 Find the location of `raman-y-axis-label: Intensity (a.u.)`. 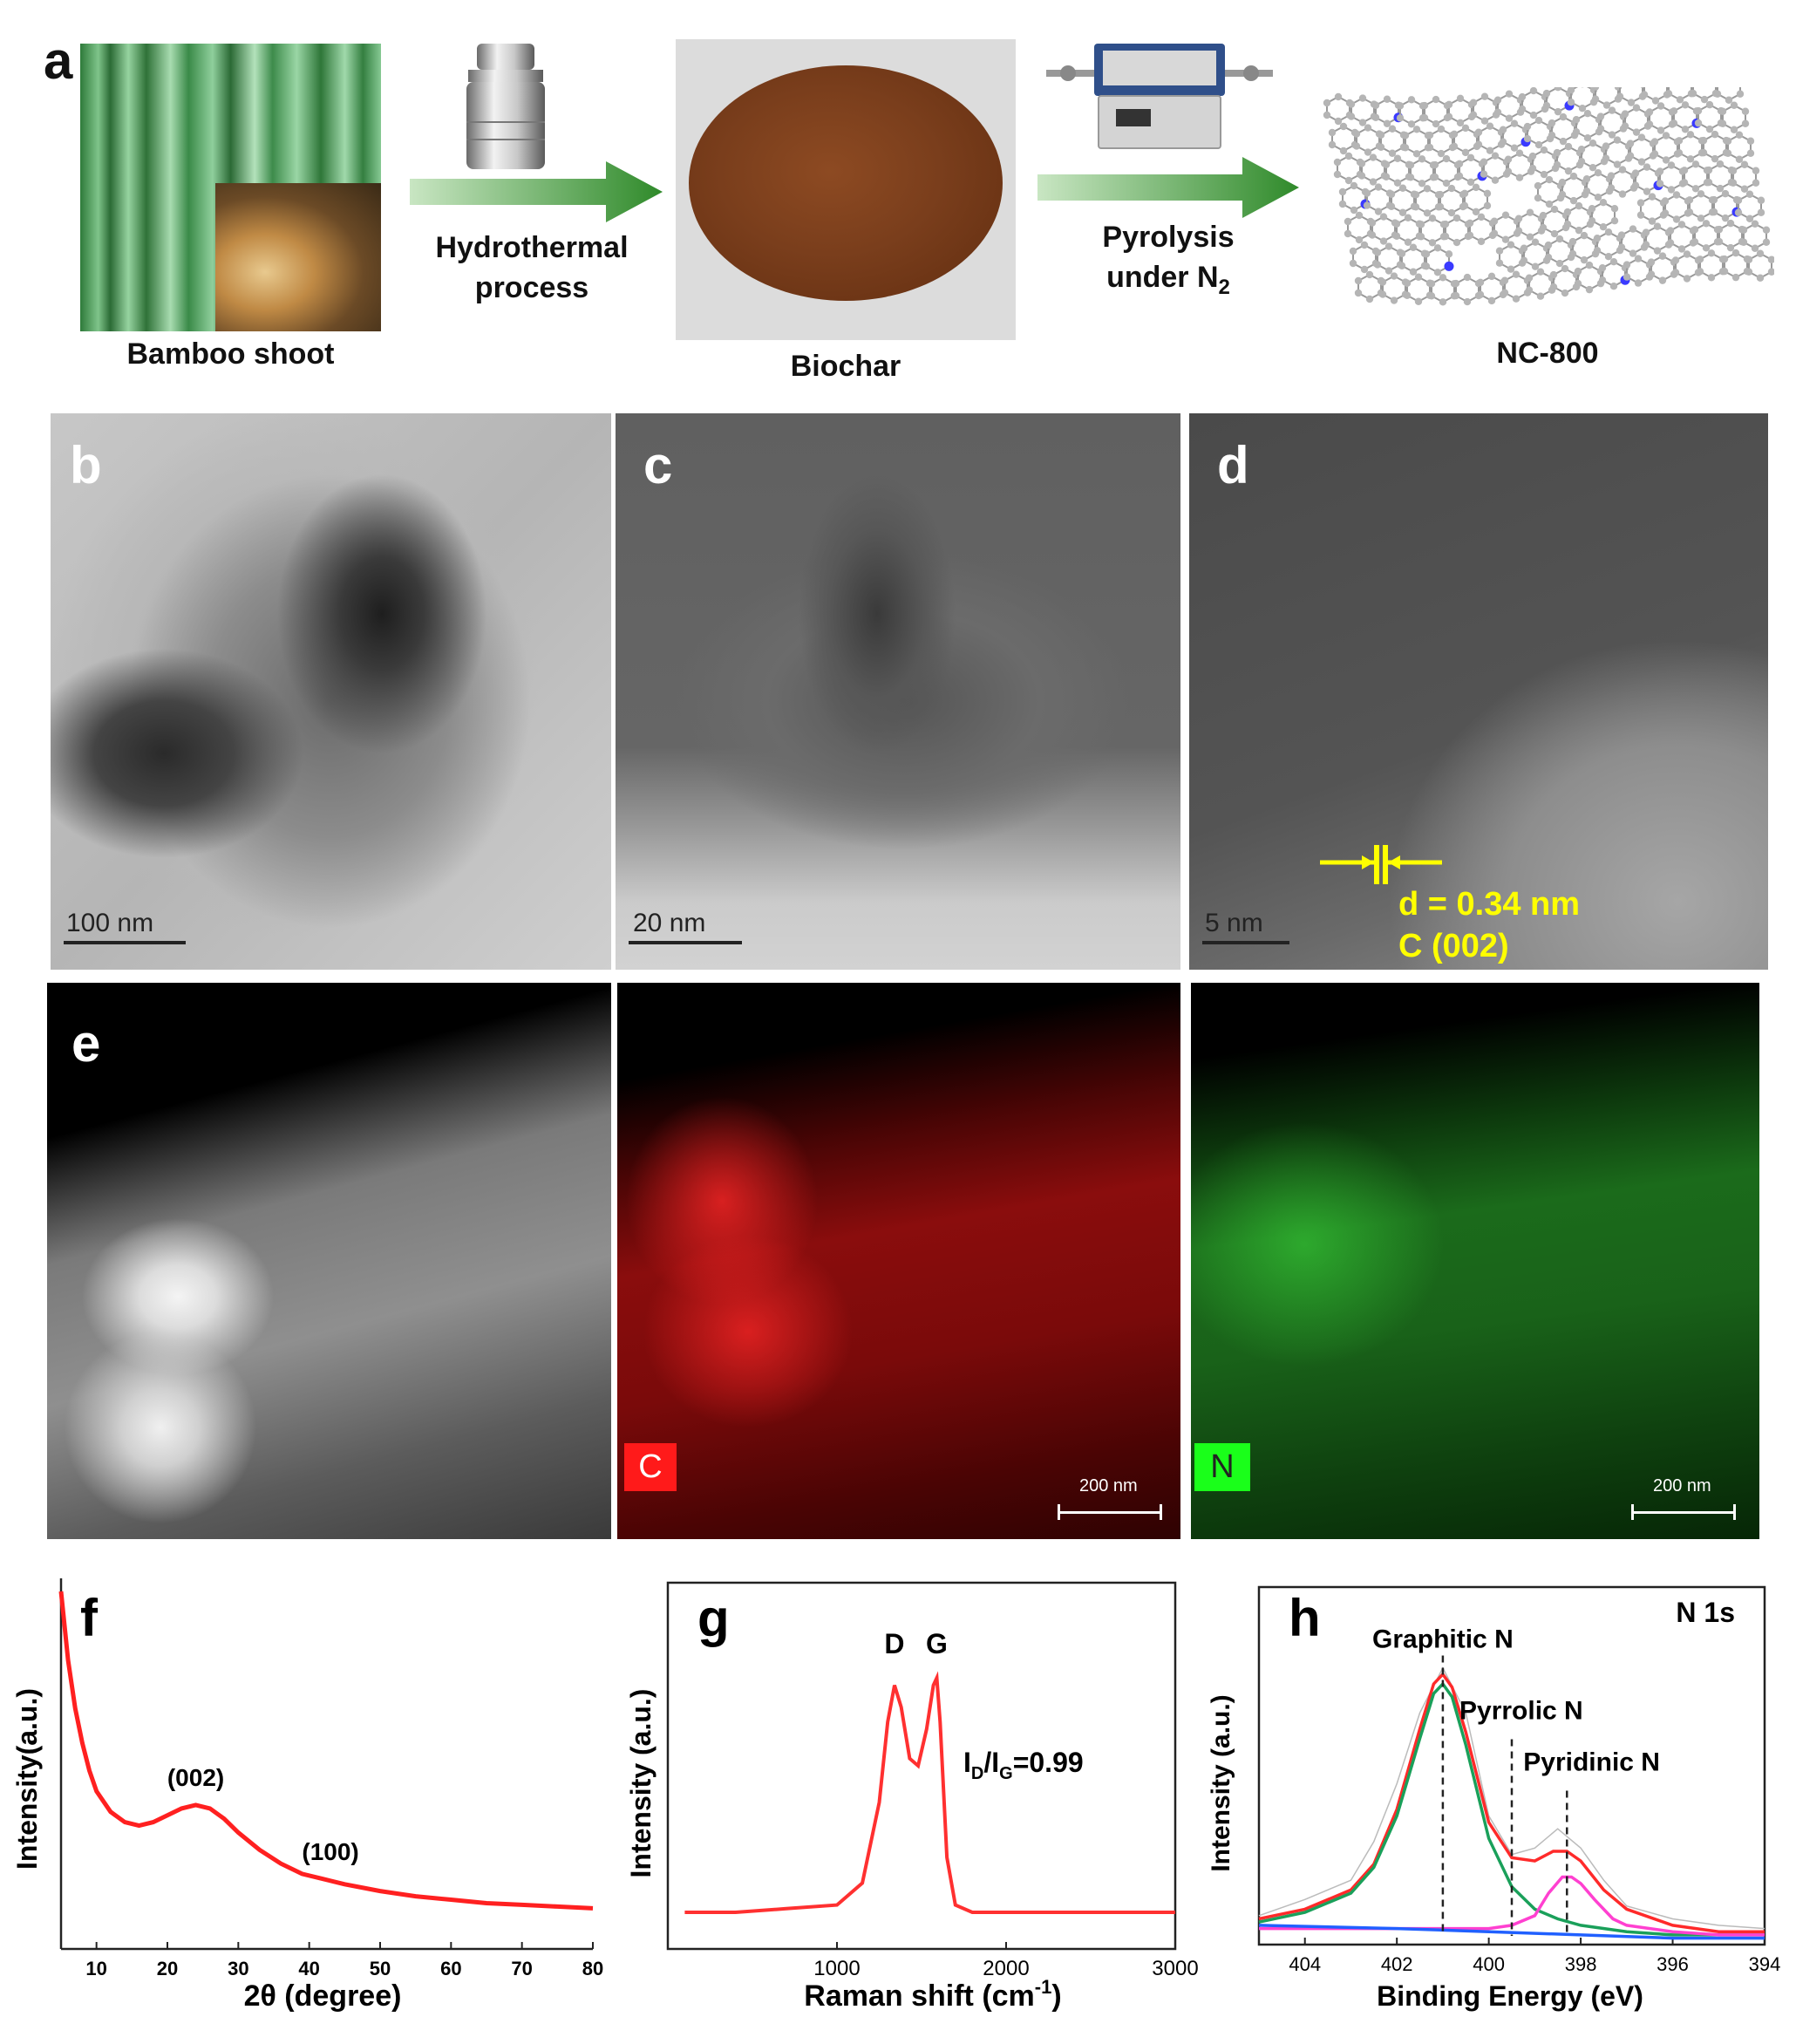

raman-y-axis-label: Intensity (a.u.) is located at coordinates (640, 1783).